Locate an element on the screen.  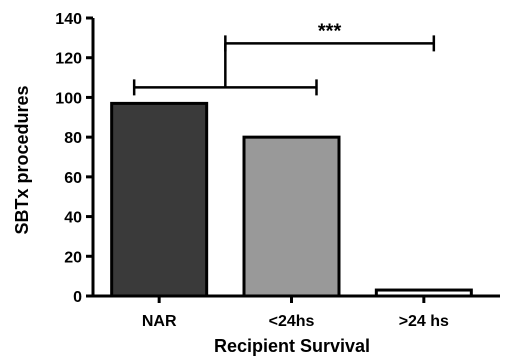
y-tick-label: 140 is located at coordinates (68, 19).